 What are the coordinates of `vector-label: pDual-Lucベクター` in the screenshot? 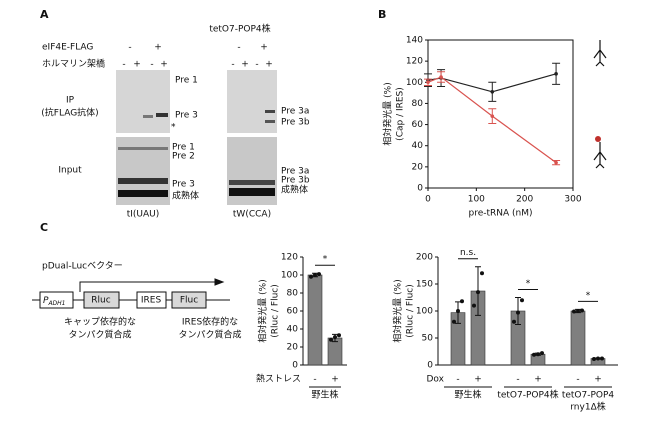 It's located at (82, 266).